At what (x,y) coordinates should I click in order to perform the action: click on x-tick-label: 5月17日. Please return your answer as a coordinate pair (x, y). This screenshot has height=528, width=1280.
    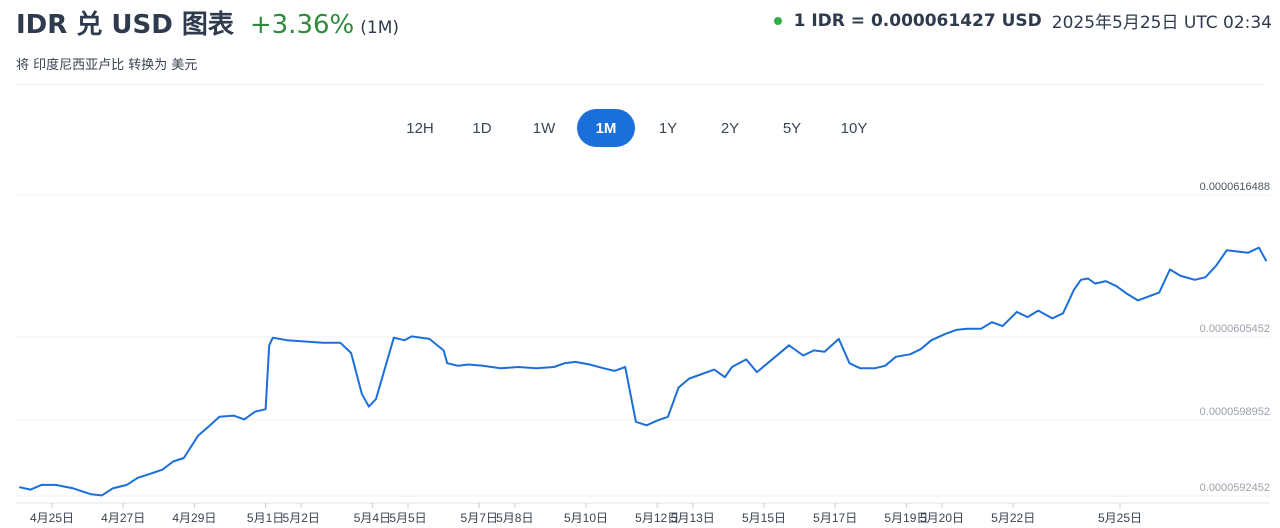
    Looking at the image, I should click on (835, 518).